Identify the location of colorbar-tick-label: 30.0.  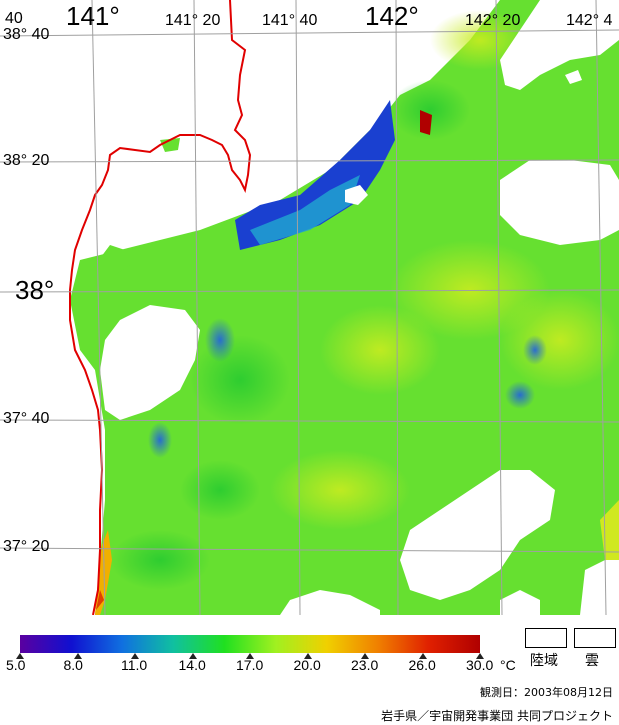
(480, 665).